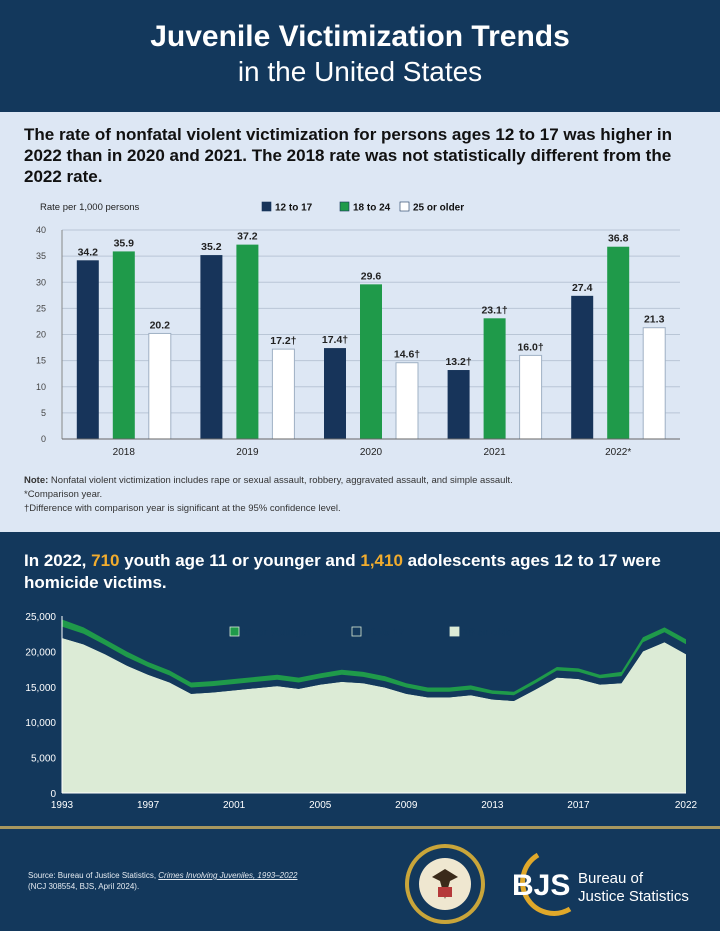 Image resolution: width=720 pixels, height=931 pixels. I want to click on data-label: 36.8, so click(618, 239).